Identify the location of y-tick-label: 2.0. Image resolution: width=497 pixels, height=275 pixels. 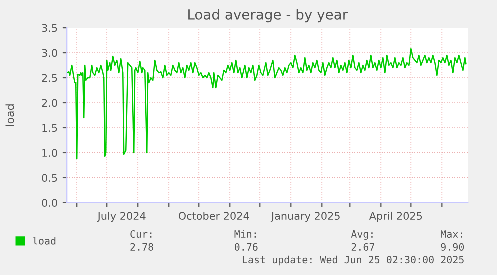
(50, 103).